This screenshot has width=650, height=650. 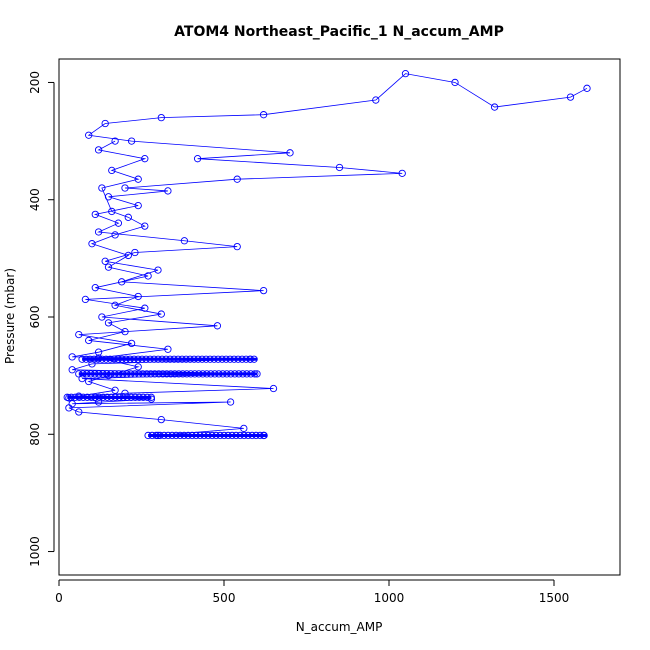 What do you see at coordinates (35, 551) in the screenshot?
I see `y-tick-label: 1000` at bounding box center [35, 551].